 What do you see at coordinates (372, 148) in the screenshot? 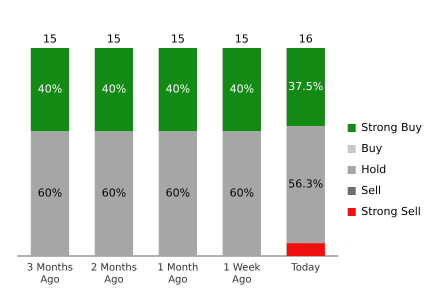
I see `legend-label: Buy` at bounding box center [372, 148].